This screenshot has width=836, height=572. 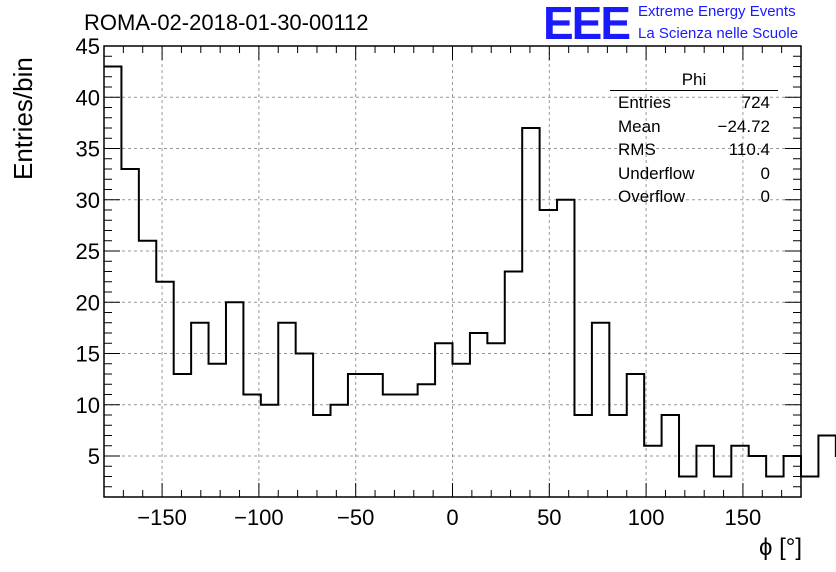 What do you see at coordinates (644, 102) in the screenshot?
I see `stats-label: Entries` at bounding box center [644, 102].